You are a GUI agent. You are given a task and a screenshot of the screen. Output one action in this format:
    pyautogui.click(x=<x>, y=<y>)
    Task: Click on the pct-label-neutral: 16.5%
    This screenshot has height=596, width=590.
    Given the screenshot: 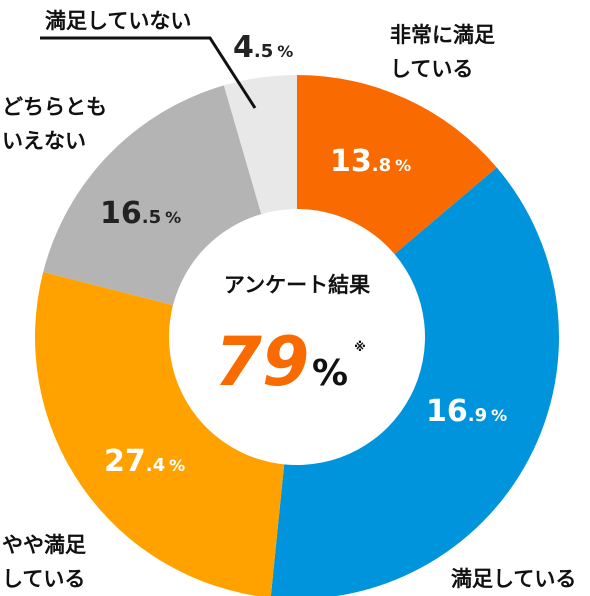 What is the action you would take?
    pyautogui.click(x=140, y=213)
    